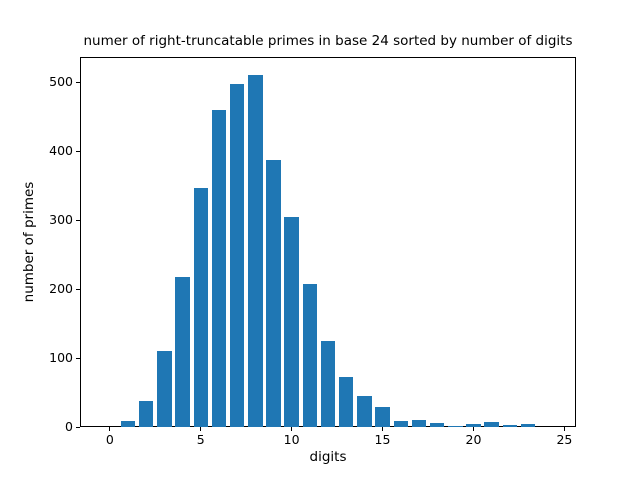 The image size is (640, 480). I want to click on y-axis-label: number of primes, so click(29, 242).